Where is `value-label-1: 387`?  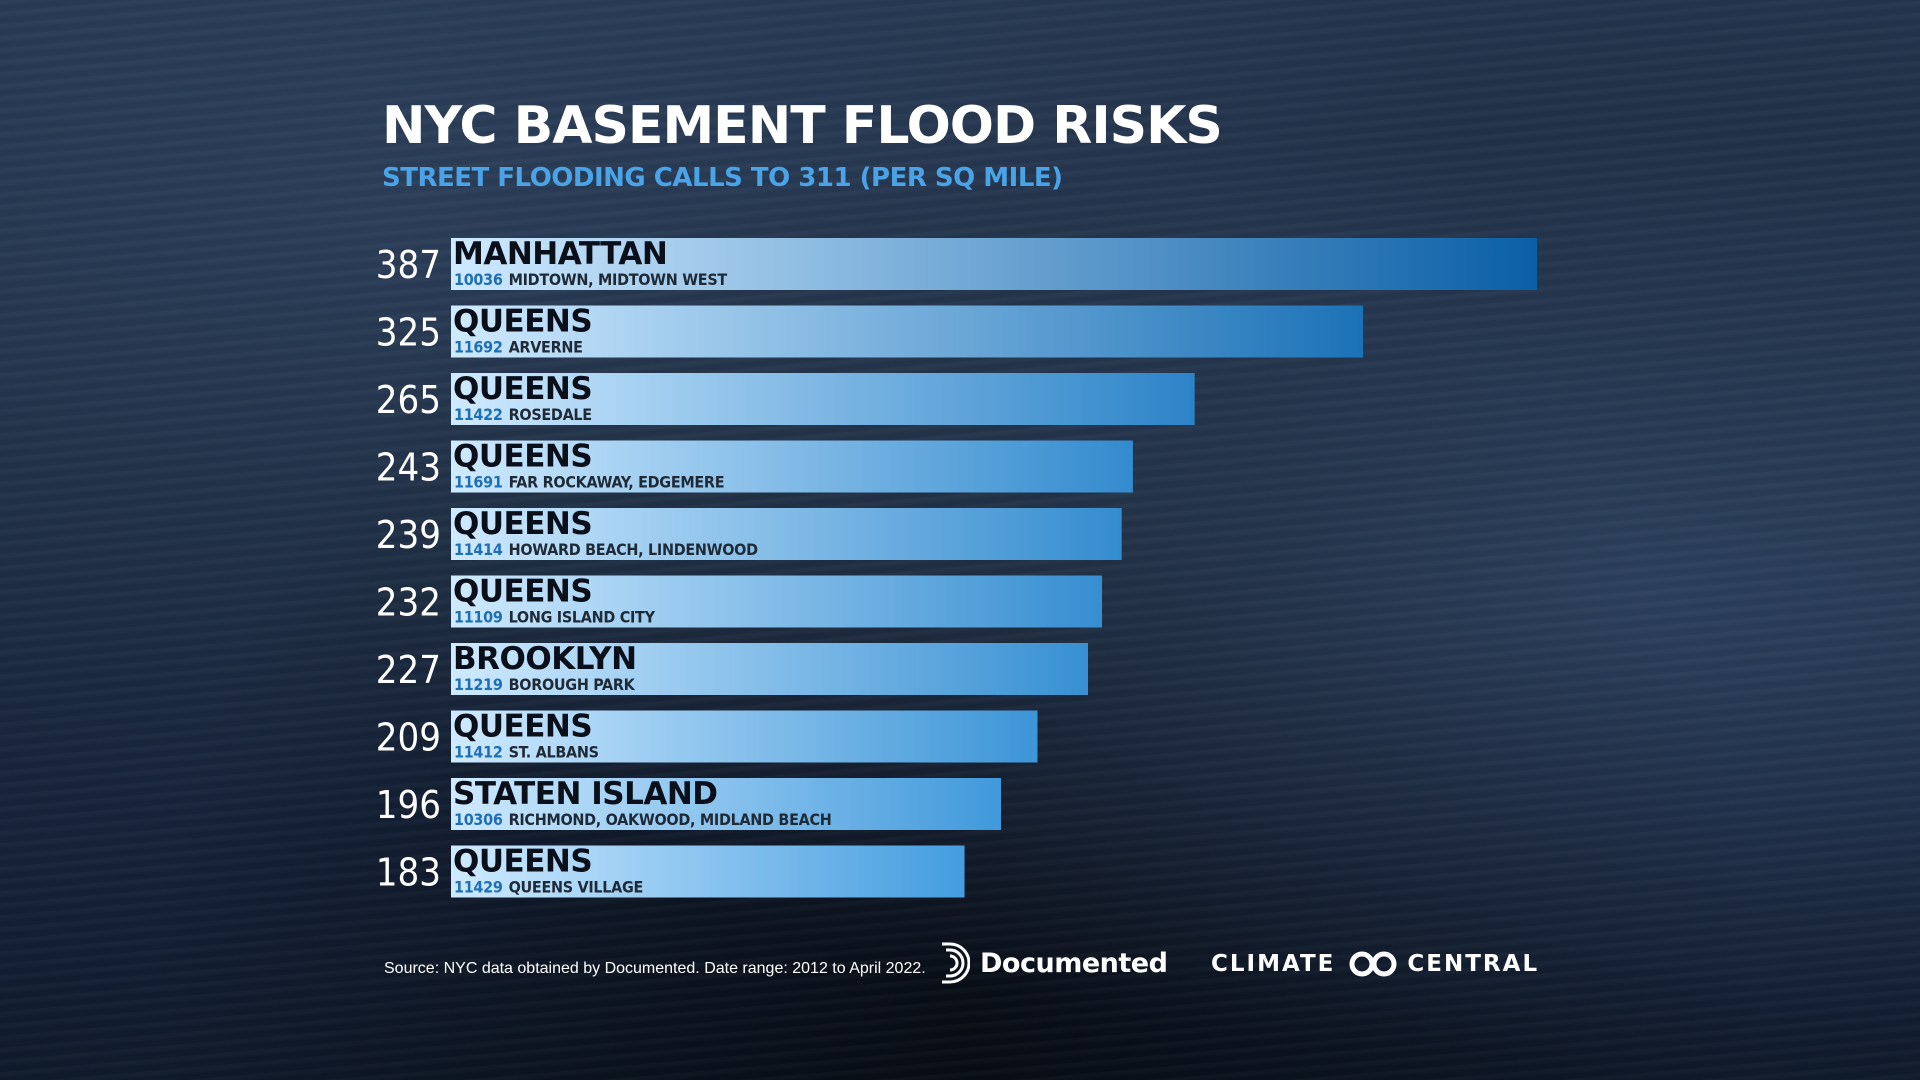 value-label-1: 387 is located at coordinates (408, 265).